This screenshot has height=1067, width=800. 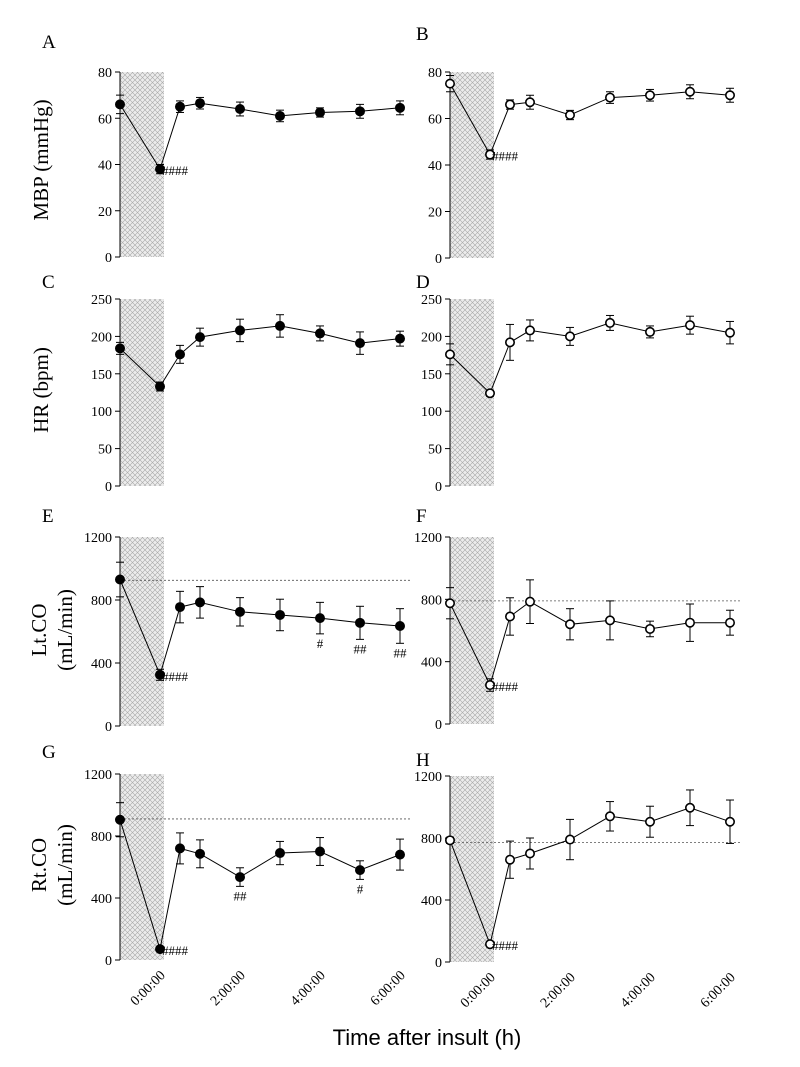 What do you see at coordinates (423, 282) in the screenshot?
I see `panel-letter: D` at bounding box center [423, 282].